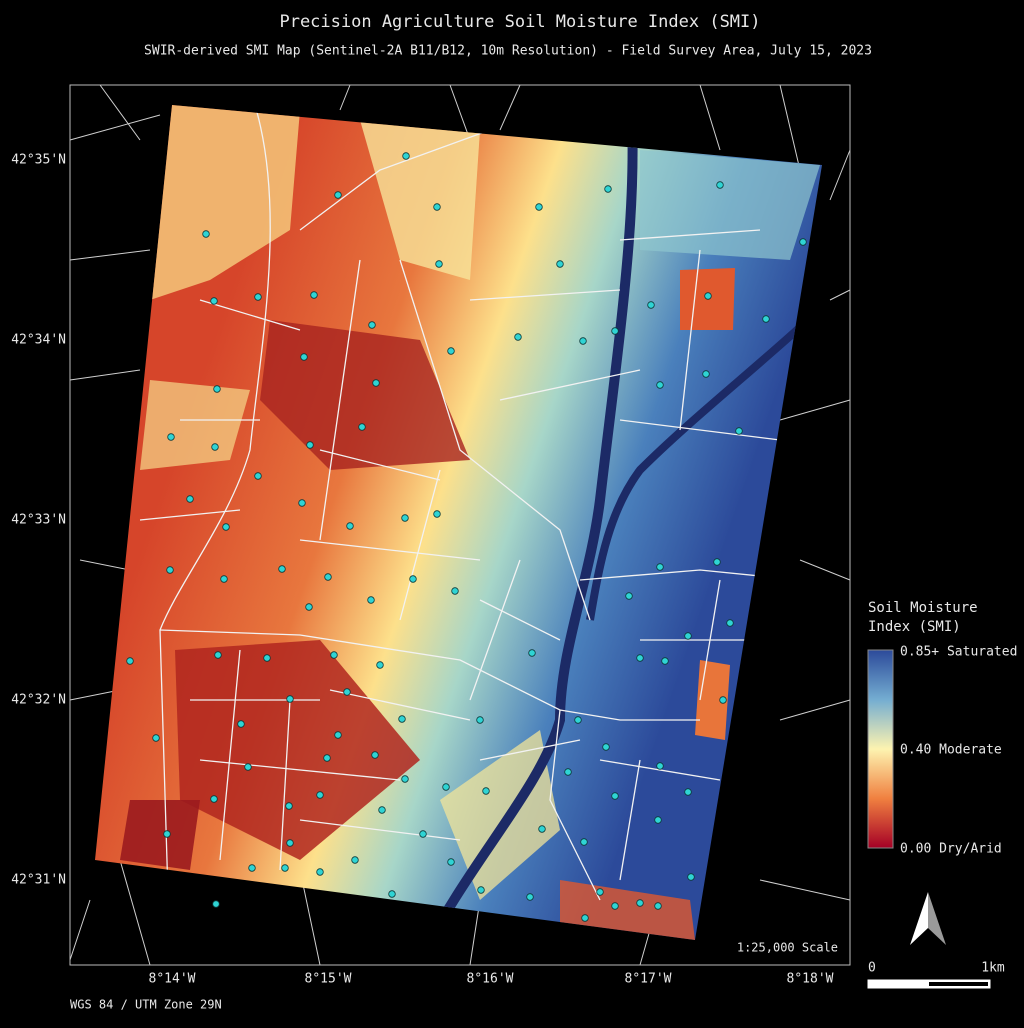  I want to click on north-arrow, so click(928, 918).